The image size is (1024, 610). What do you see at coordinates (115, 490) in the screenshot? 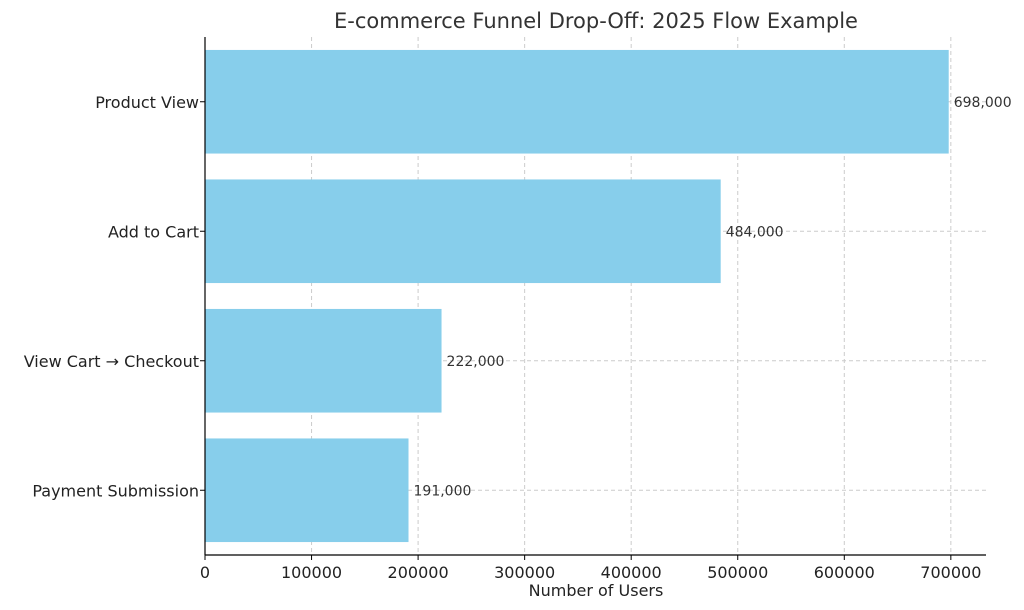
I see `category-label: Payment Submission` at bounding box center [115, 490].